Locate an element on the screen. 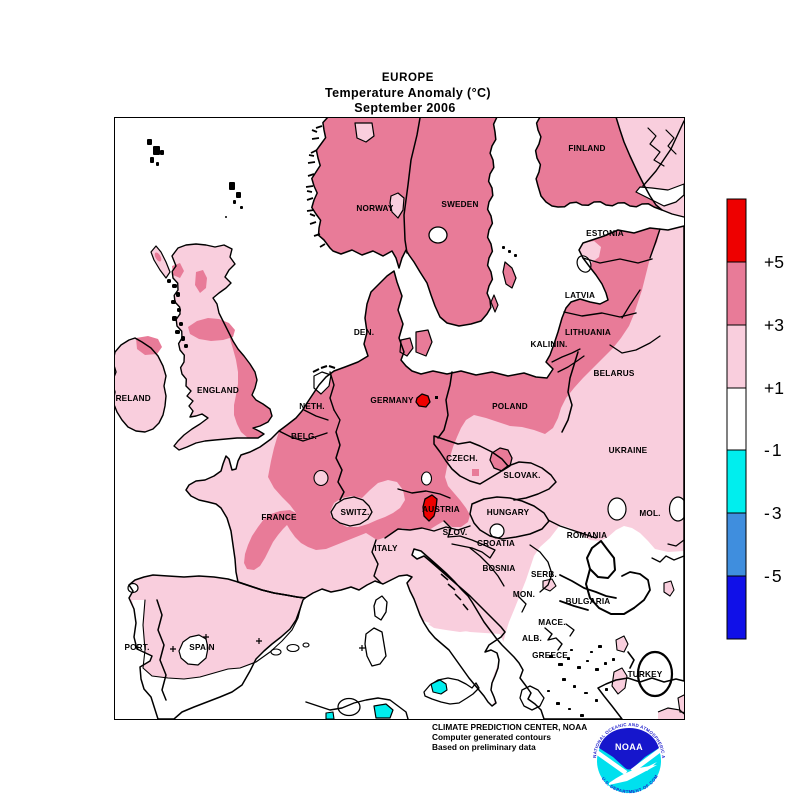  svg-text: Temperature Anomaly (°C) is located at coordinates (408, 93).